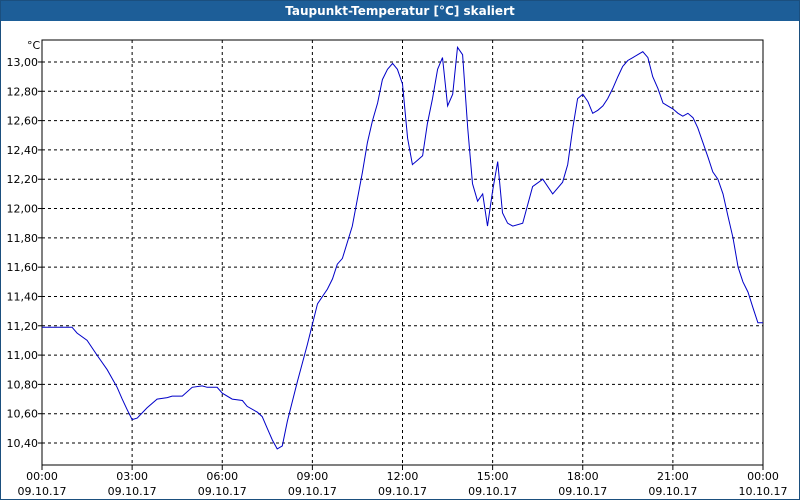 The height and width of the screenshot is (500, 800). I want to click on x-tick-time-label: 15:00, so click(493, 476).